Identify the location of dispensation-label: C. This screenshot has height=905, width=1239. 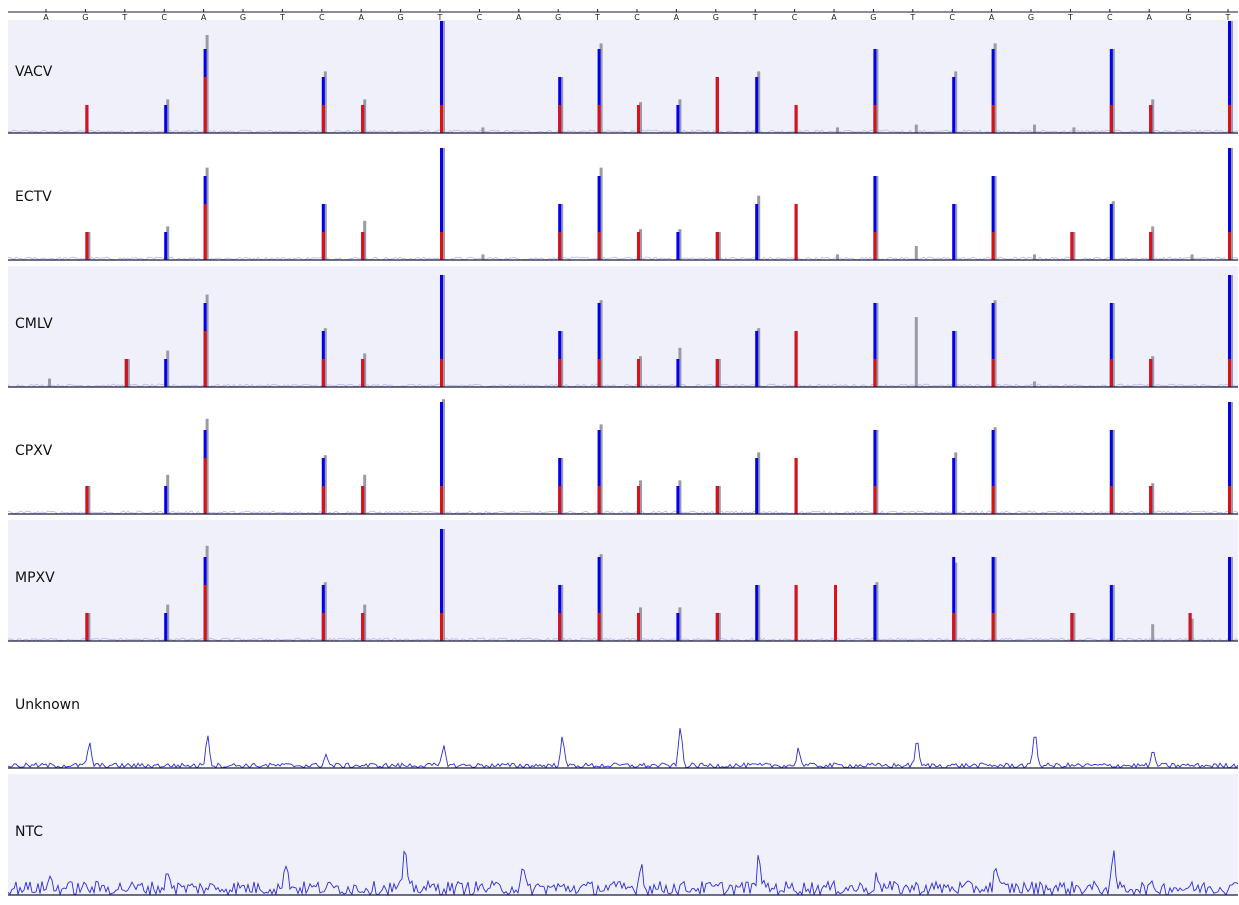
(480, 17).